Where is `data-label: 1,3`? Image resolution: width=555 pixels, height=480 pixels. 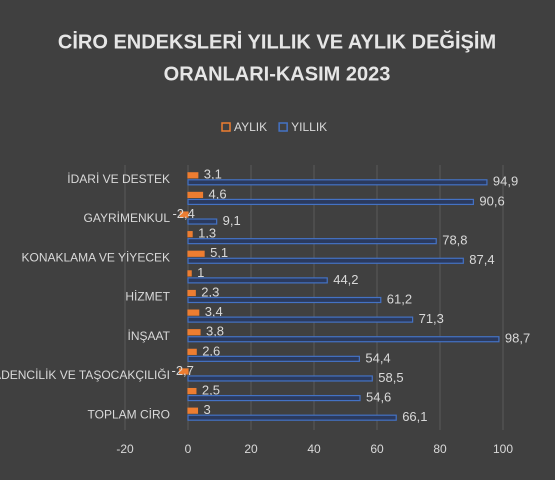
data-label: 1,3 is located at coordinates (207, 233).